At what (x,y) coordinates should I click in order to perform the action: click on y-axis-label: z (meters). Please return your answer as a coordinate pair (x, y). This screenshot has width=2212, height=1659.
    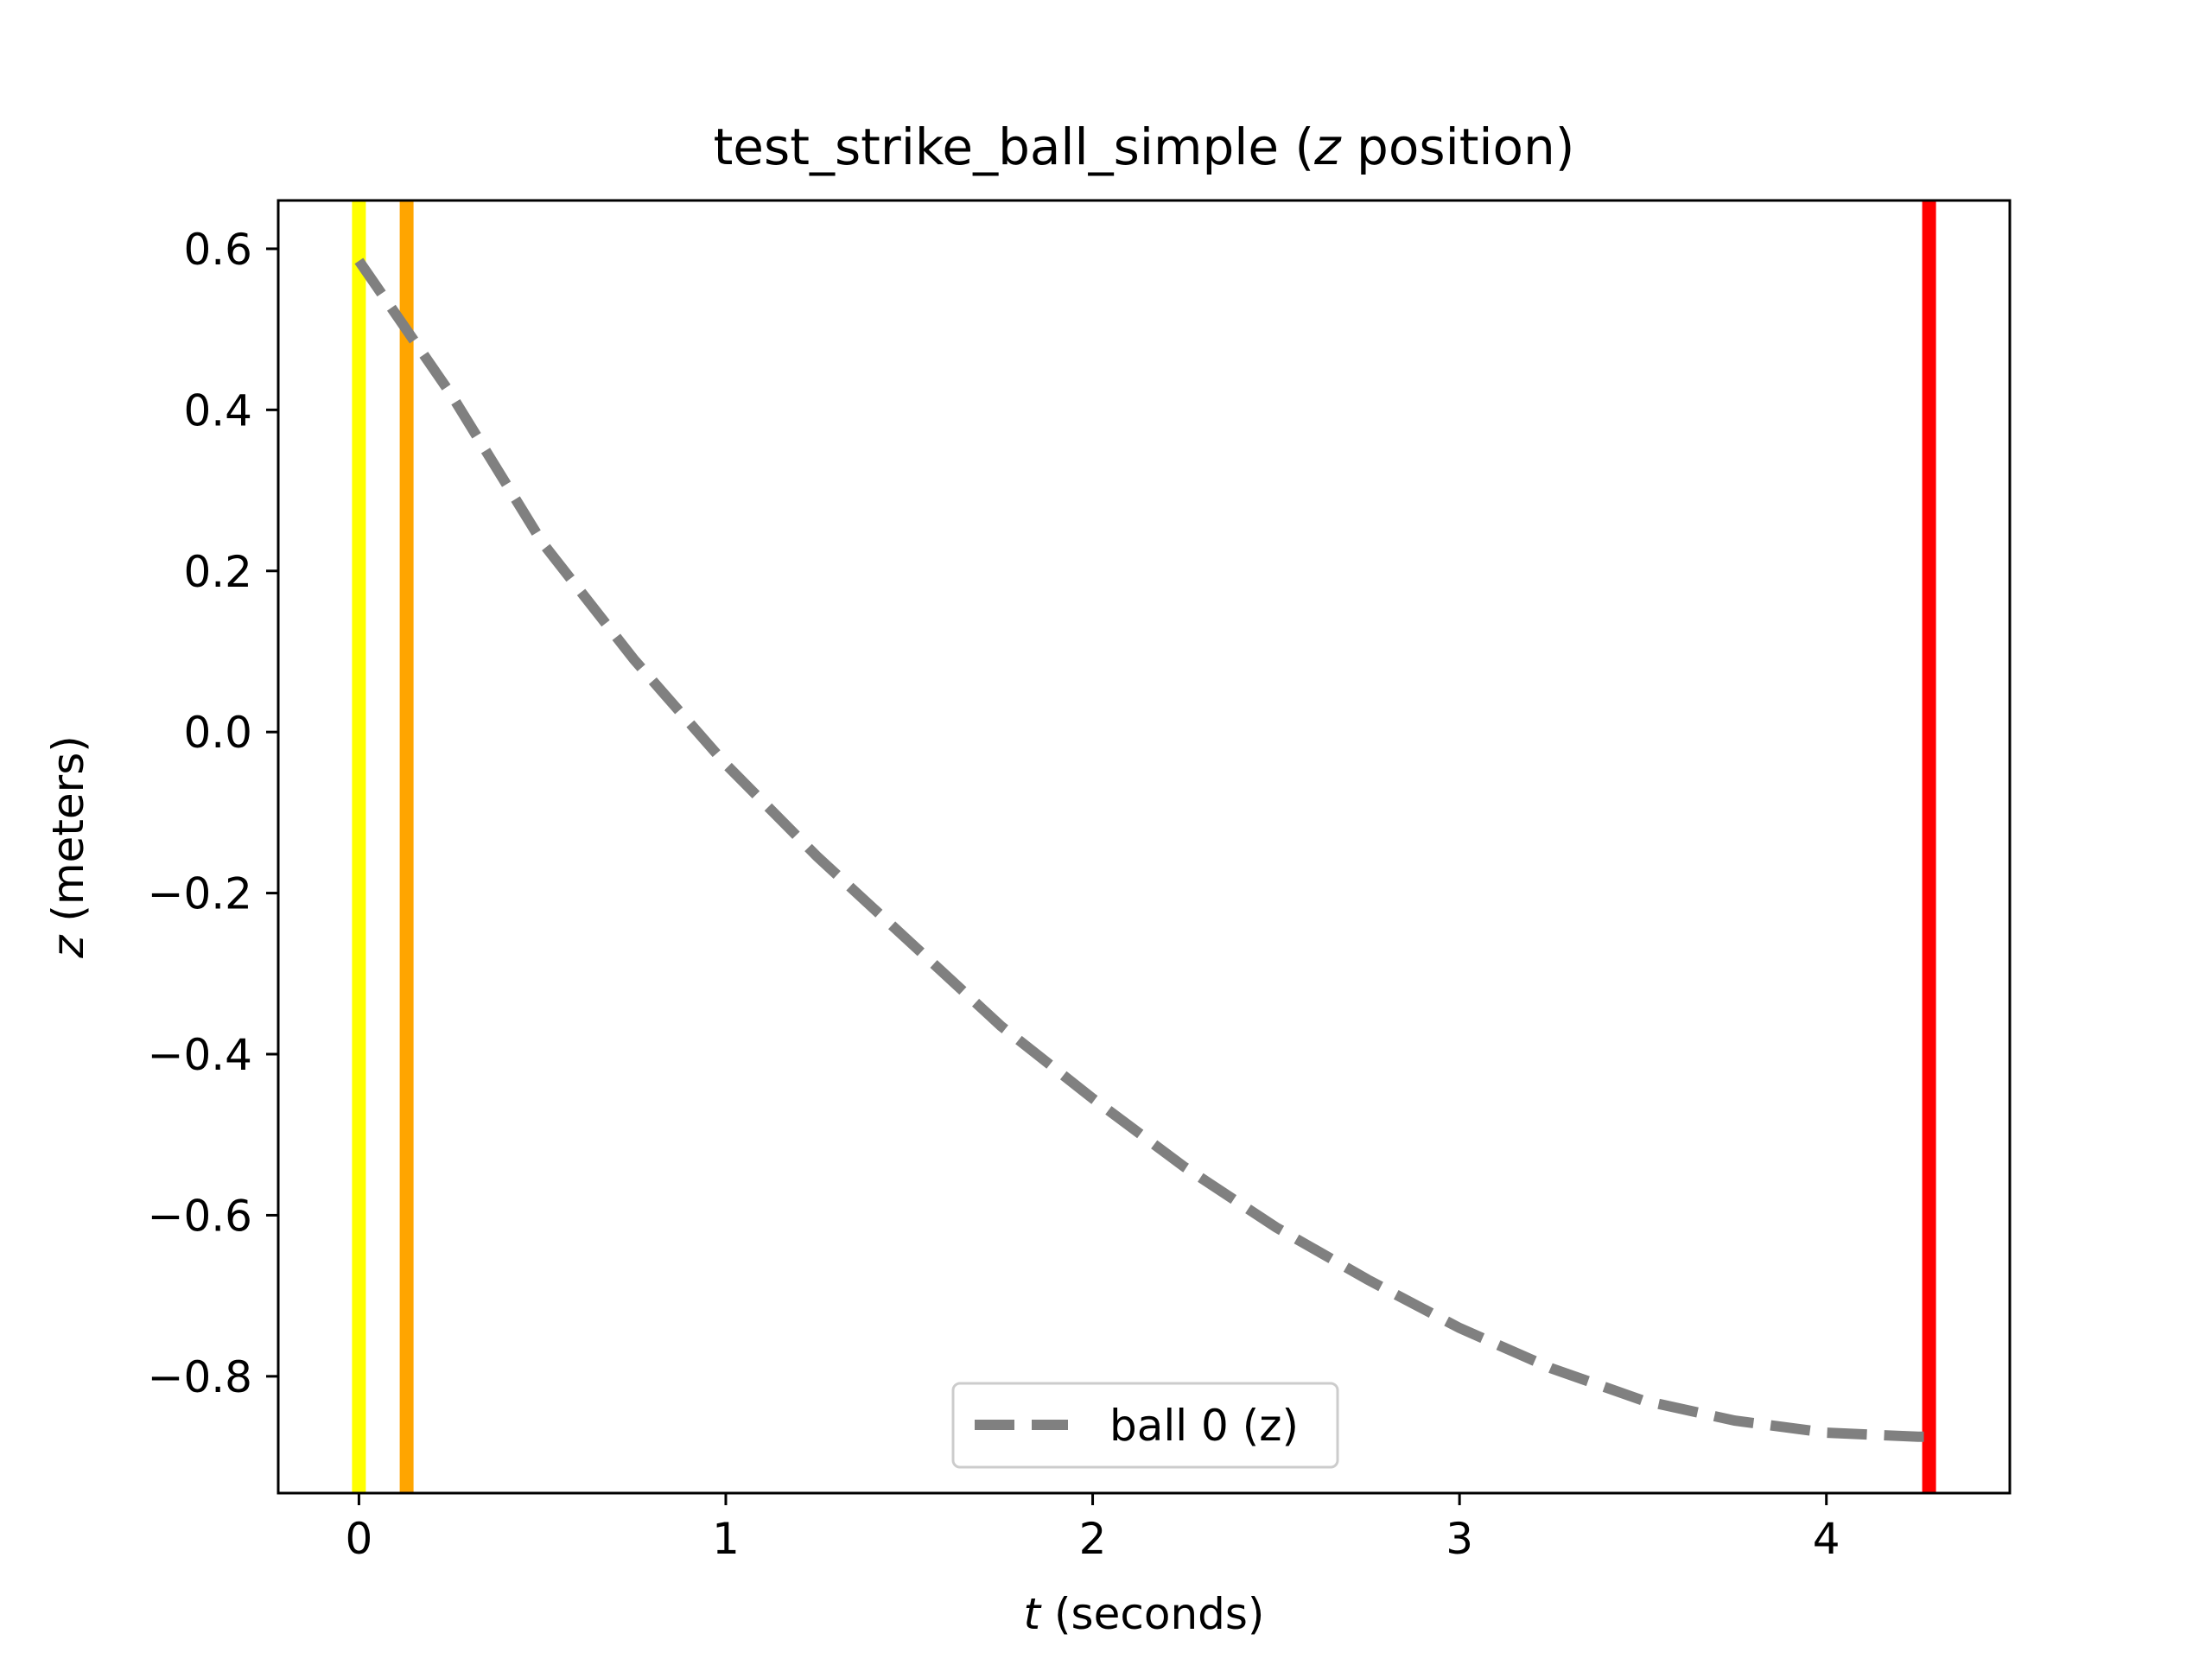
    Looking at the image, I should click on (68, 847).